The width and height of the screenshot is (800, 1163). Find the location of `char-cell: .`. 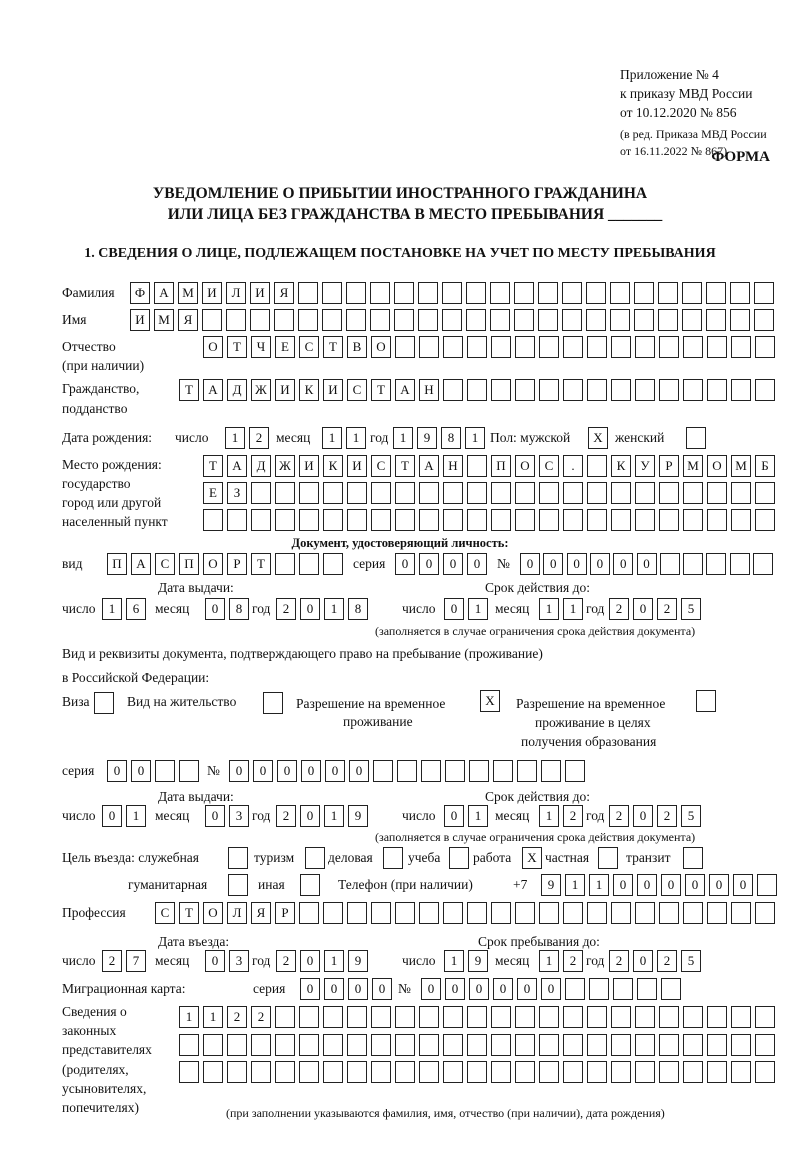

char-cell: . is located at coordinates (573, 466).